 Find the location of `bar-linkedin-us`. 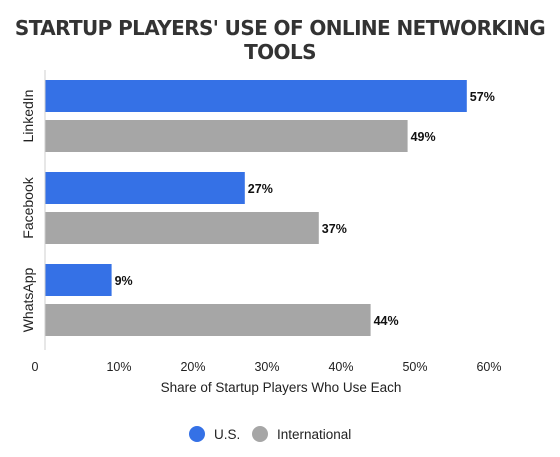

bar-linkedin-us is located at coordinates (256, 96).